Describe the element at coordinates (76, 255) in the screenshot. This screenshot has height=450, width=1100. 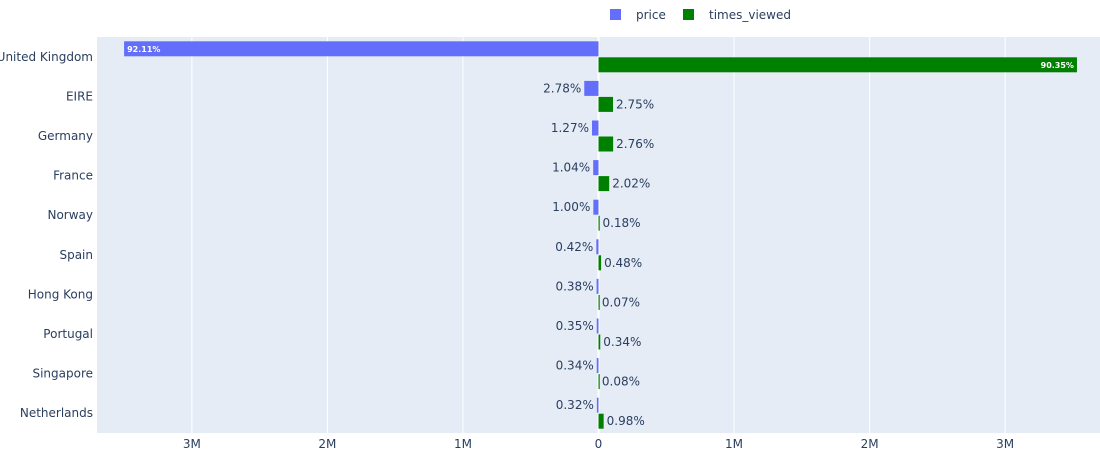
I see `category-label: Spain` at that location.